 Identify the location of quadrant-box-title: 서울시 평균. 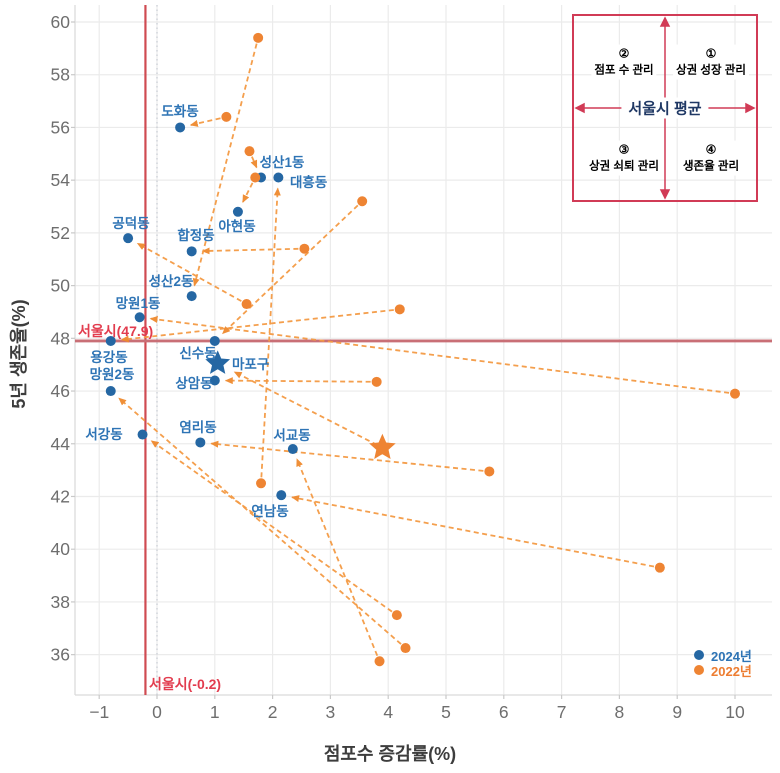
(665, 108).